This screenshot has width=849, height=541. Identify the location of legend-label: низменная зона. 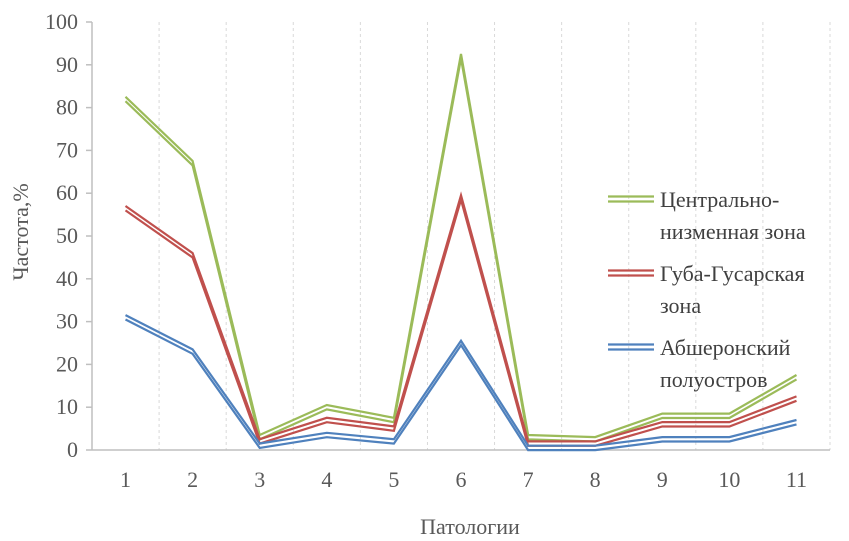
(733, 231).